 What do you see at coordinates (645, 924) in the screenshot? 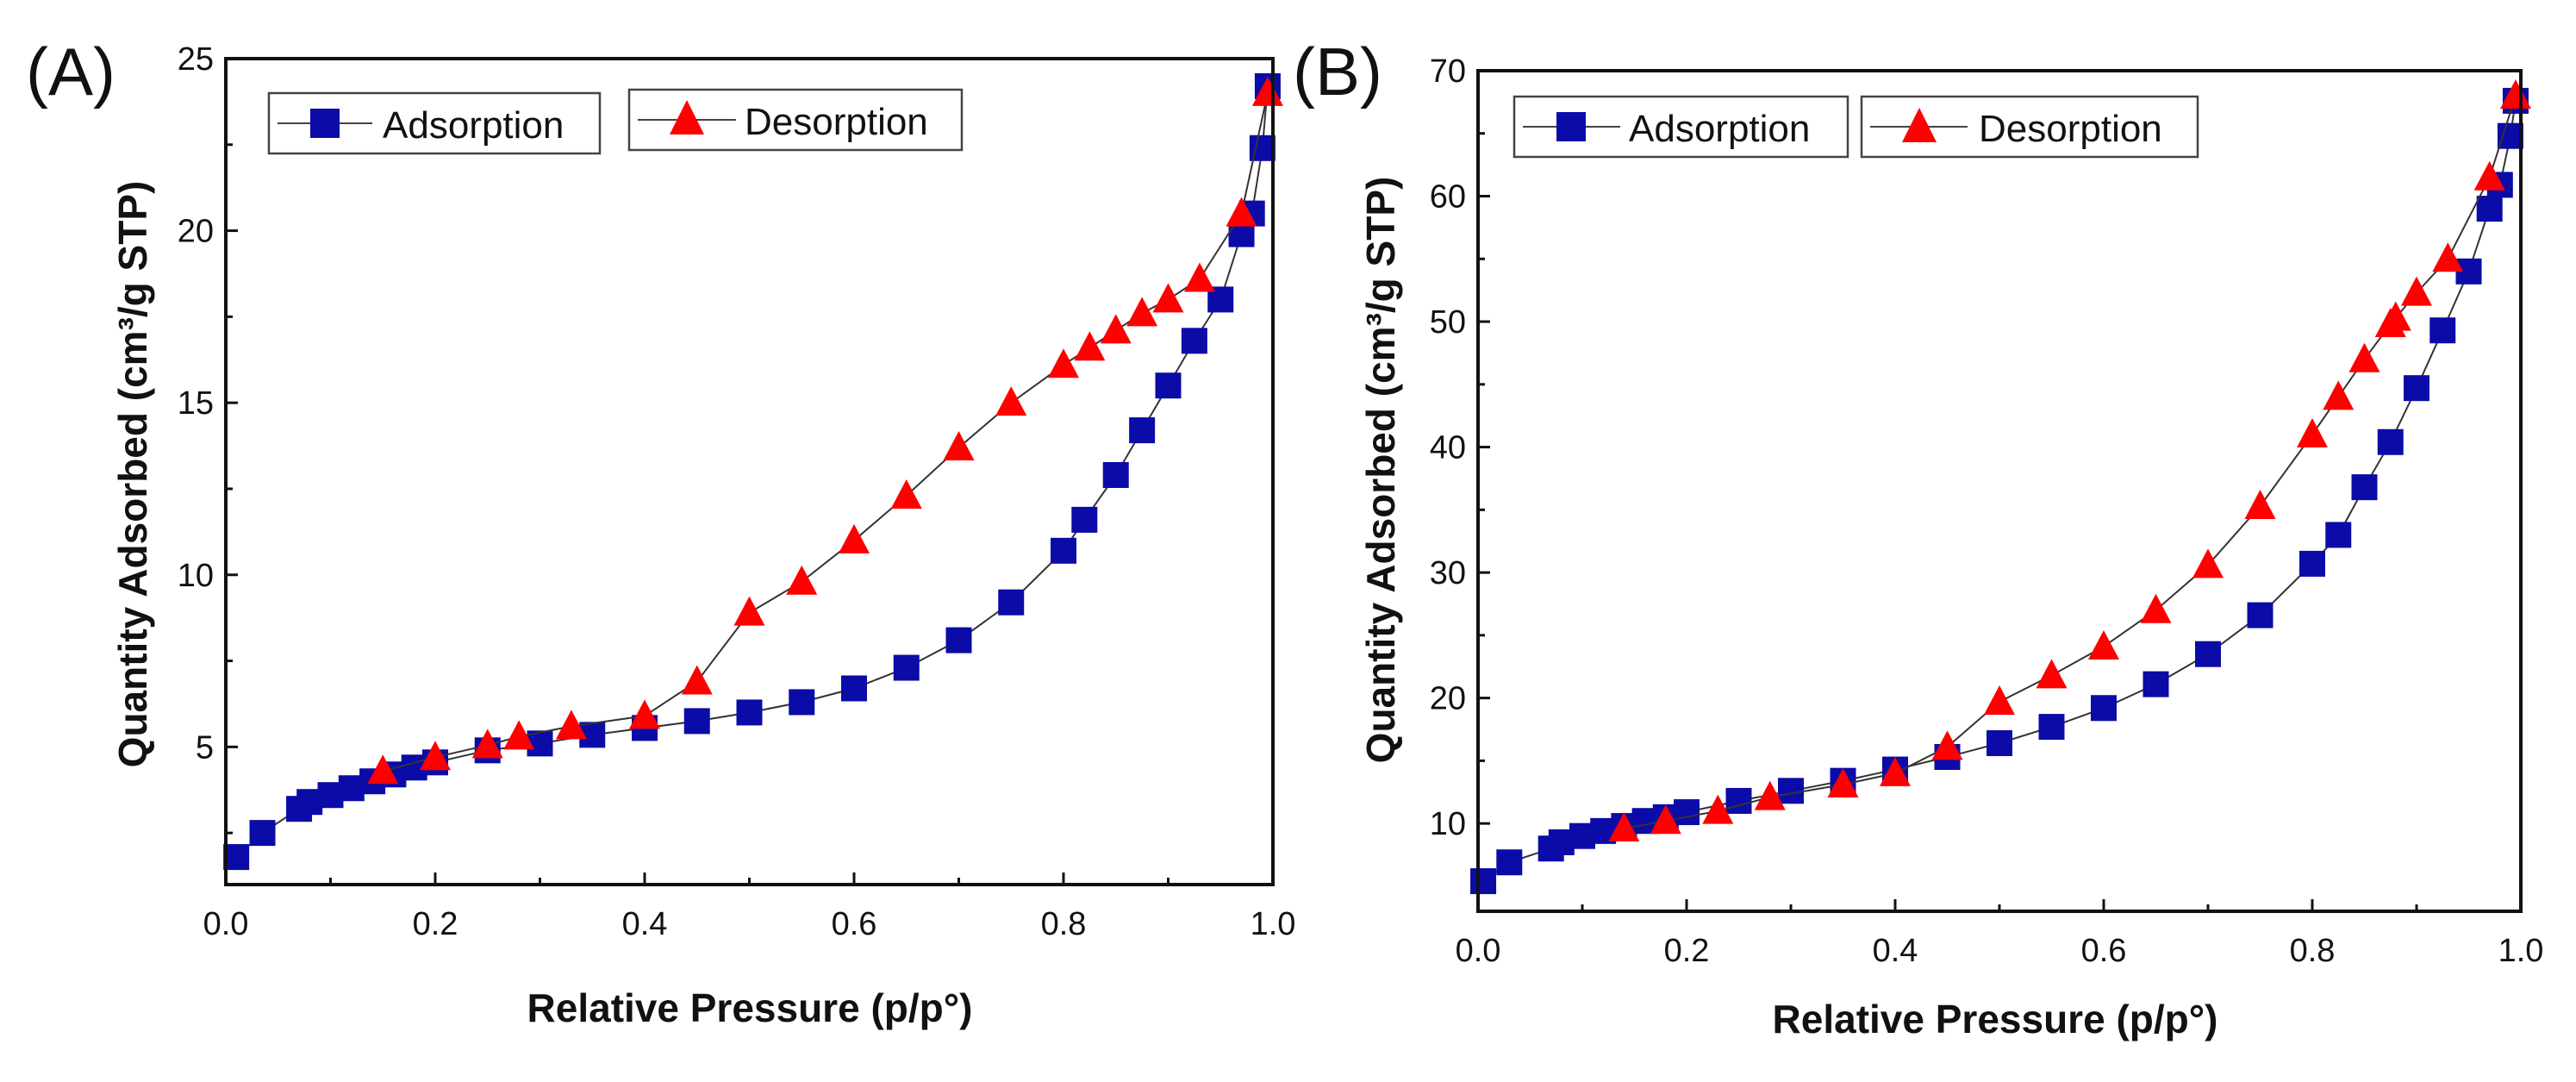
I see `panel-a-x-tick-label: 0.4` at bounding box center [645, 924].